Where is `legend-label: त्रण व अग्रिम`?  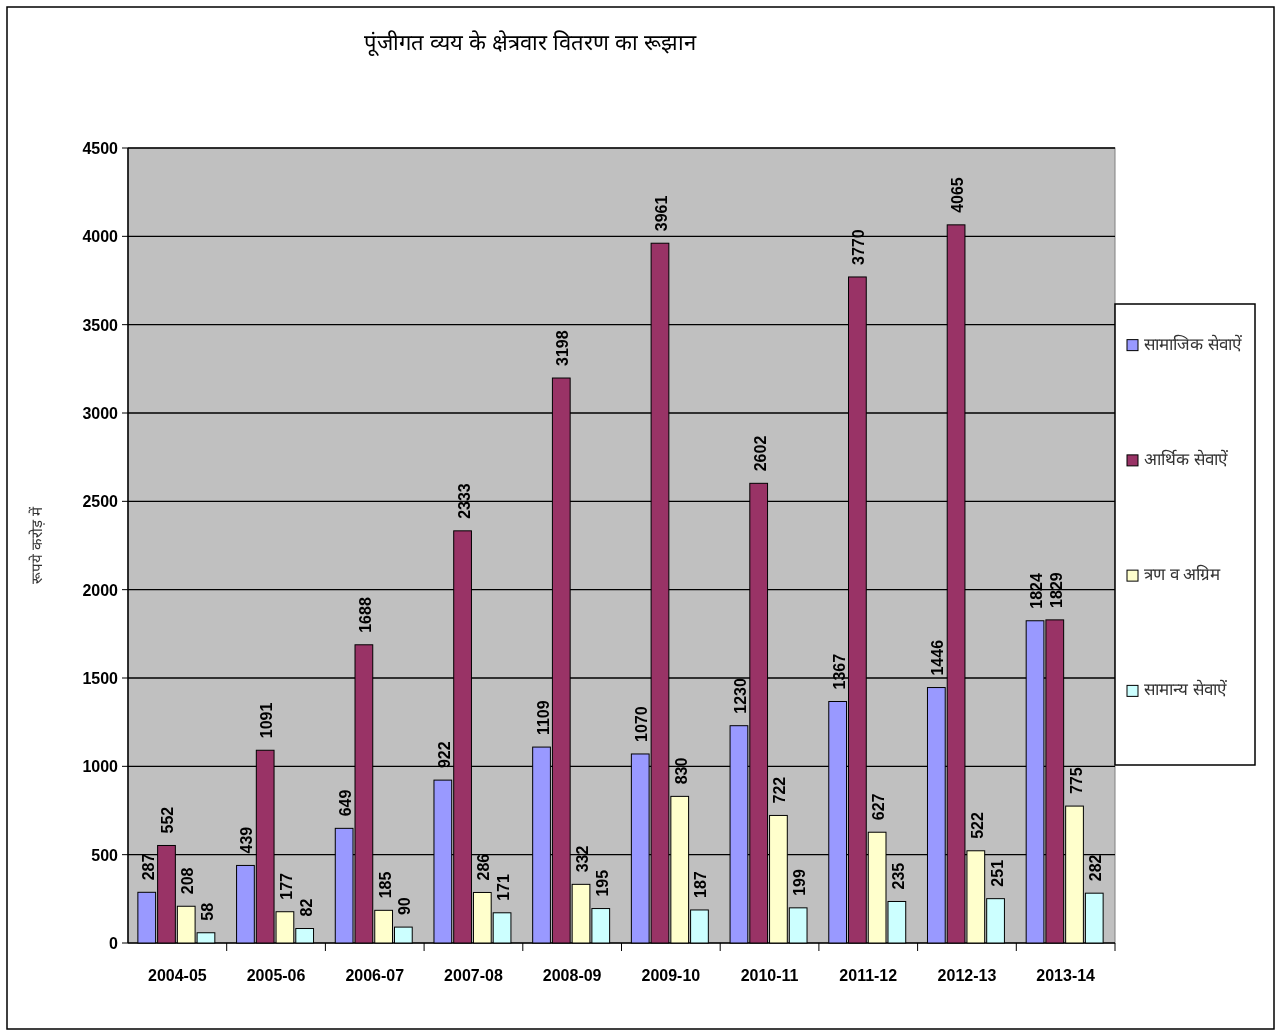
legend-label: त्रण व अग्रिम is located at coordinates (1183, 574).